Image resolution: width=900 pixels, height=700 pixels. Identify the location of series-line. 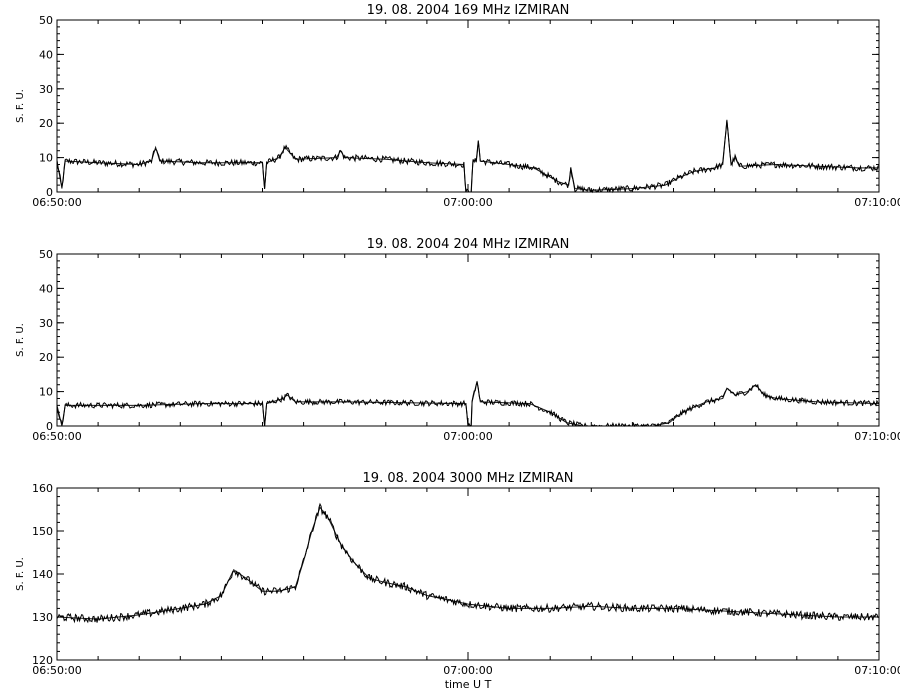
(468, 157).